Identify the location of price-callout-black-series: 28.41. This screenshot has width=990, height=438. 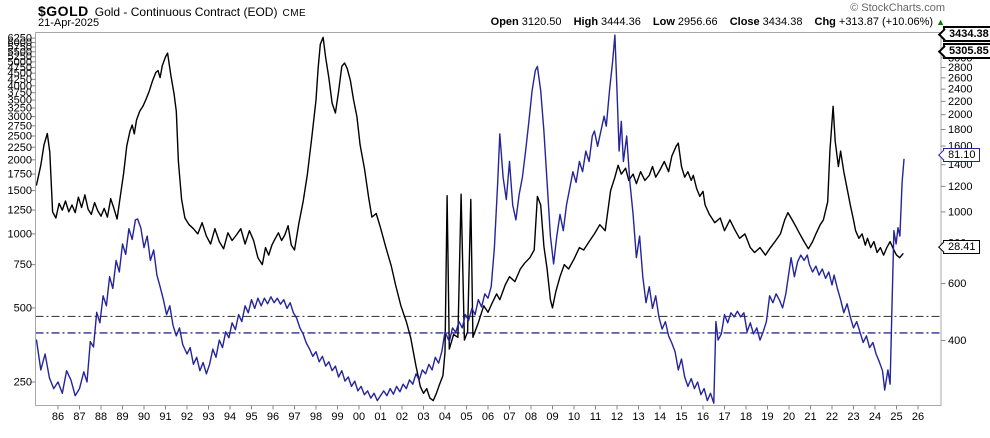
(961, 247).